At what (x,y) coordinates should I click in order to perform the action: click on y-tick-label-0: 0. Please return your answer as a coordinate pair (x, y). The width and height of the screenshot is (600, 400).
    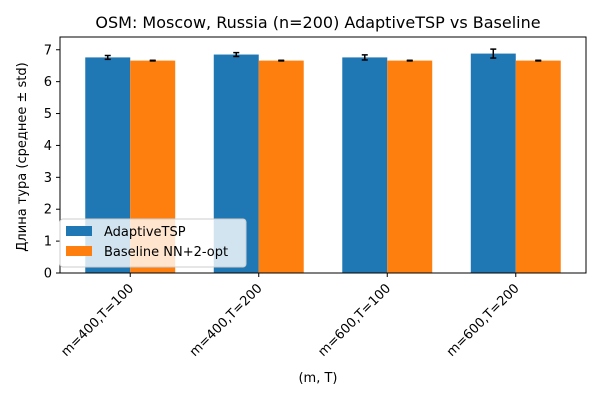
    Looking at the image, I should click on (48, 274).